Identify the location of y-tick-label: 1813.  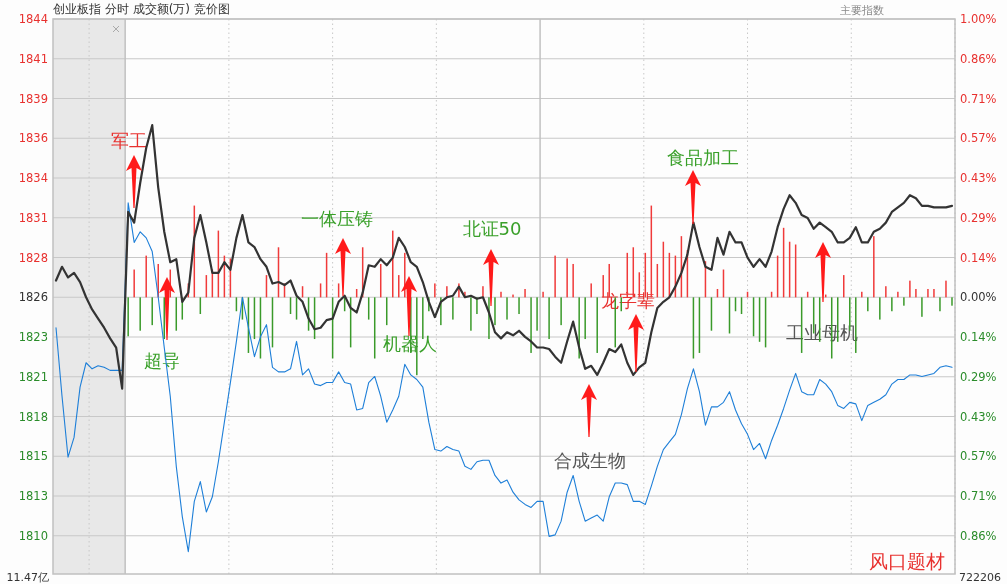
(33, 496).